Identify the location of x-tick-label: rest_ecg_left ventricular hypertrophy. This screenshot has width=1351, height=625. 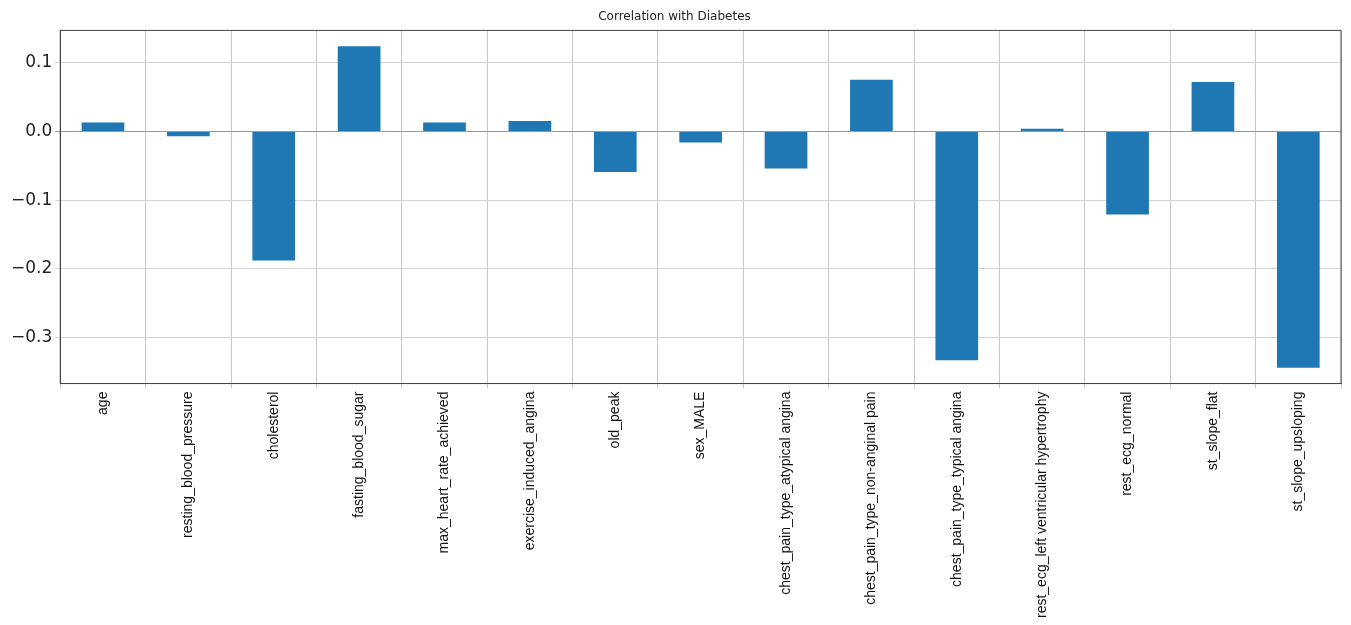
(1041, 505).